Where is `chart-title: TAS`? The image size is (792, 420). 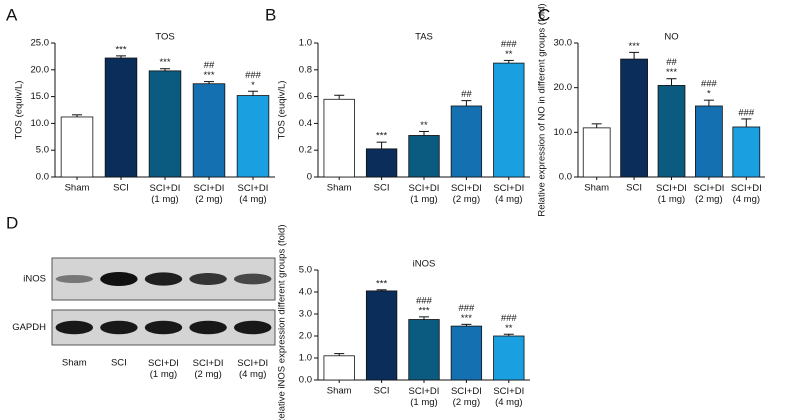 chart-title: TAS is located at coordinates (424, 37).